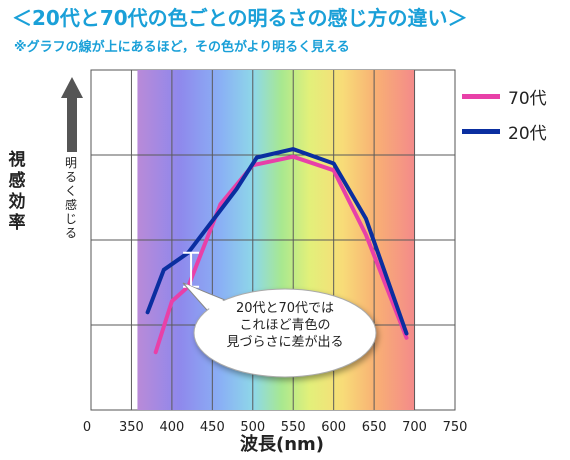 This screenshot has height=460, width=570. Describe the element at coordinates (481, 131) in the screenshot. I see `legend-swatch-20s` at that location.